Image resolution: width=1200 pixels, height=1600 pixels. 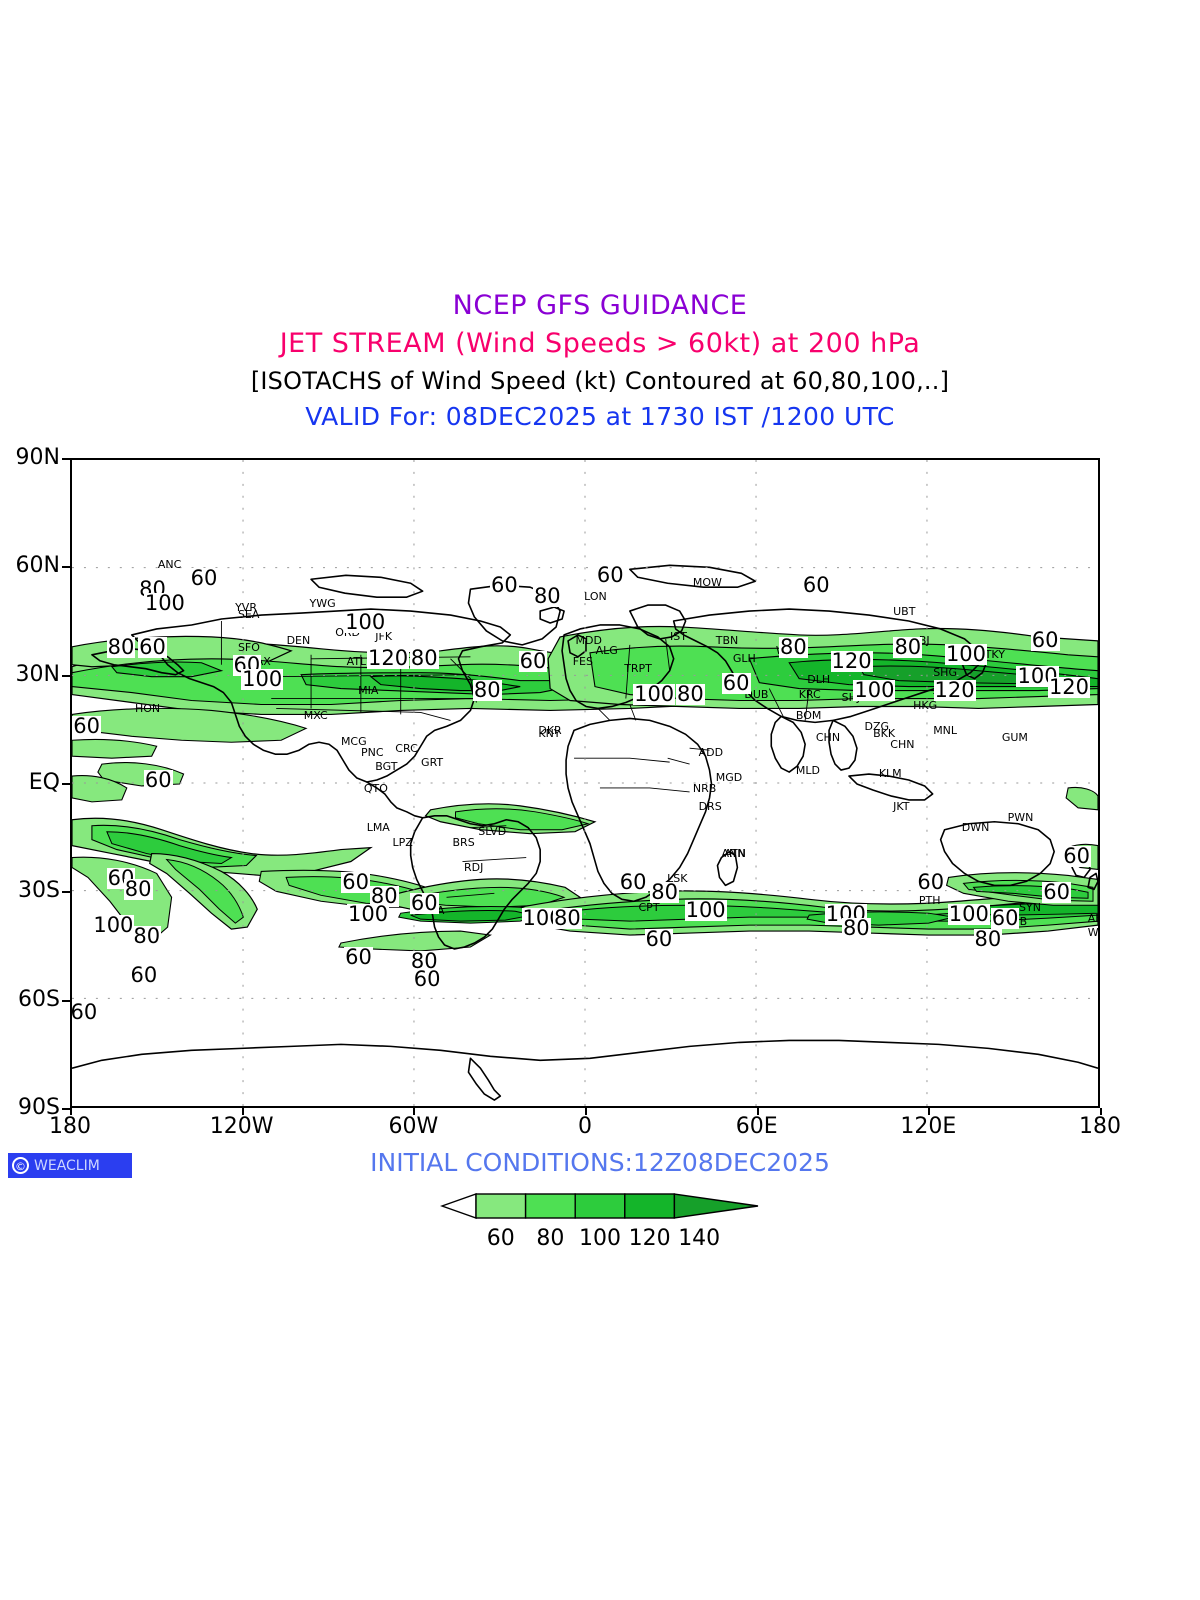 I want to click on station-code-label: ALG, so click(x=606, y=651).